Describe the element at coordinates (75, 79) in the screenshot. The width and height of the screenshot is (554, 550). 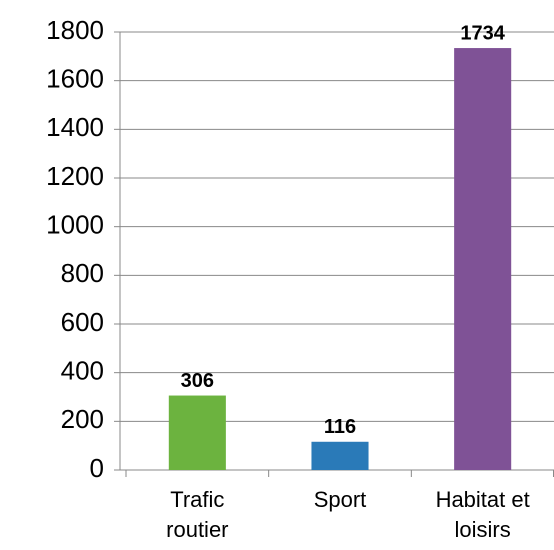
I see `y-tick-label: 1600` at that location.